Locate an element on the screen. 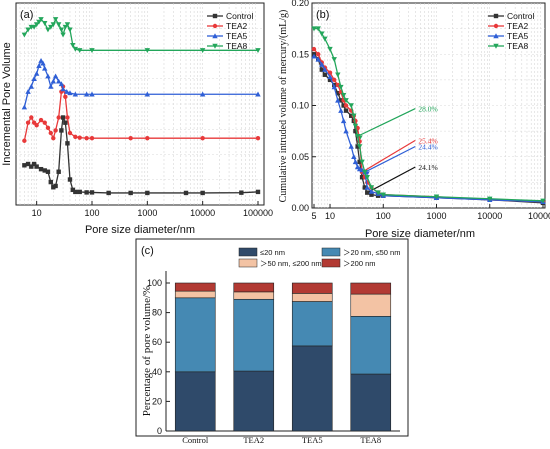  x-tick-label: 10 is located at coordinates (330, 216).